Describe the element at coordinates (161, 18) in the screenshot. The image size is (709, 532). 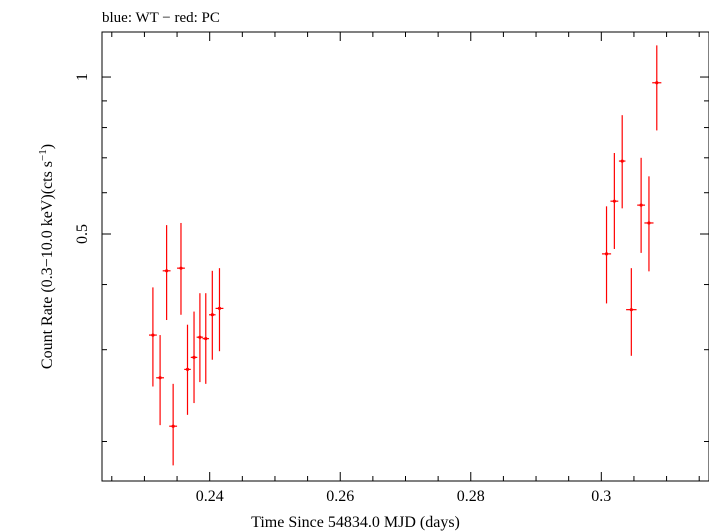
I see `chart-title: blue: WT − red: PC` at that location.